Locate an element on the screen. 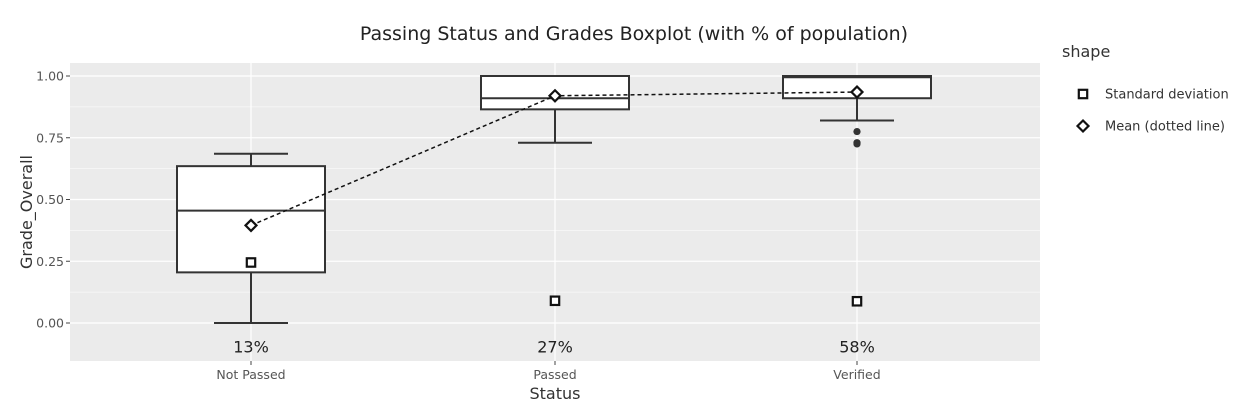  y-axis-title: Grade_Overall is located at coordinates (27, 212).